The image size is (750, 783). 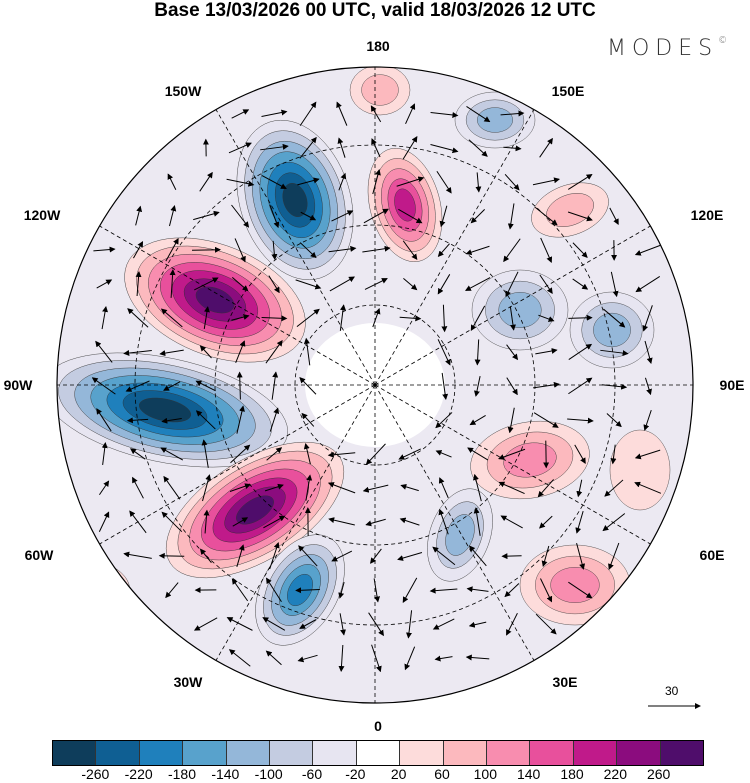 I want to click on colorbar-tick-label: 140, so click(x=528, y=774).